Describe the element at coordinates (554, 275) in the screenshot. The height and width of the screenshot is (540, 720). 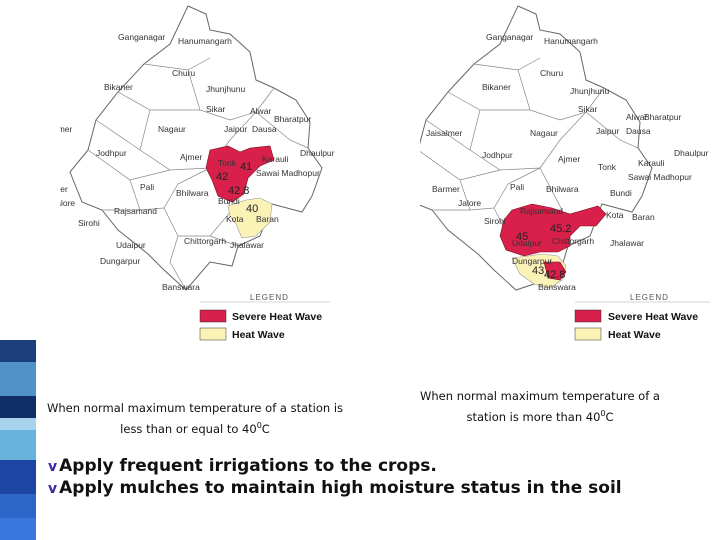
I see `temp-value: 42.8` at that location.